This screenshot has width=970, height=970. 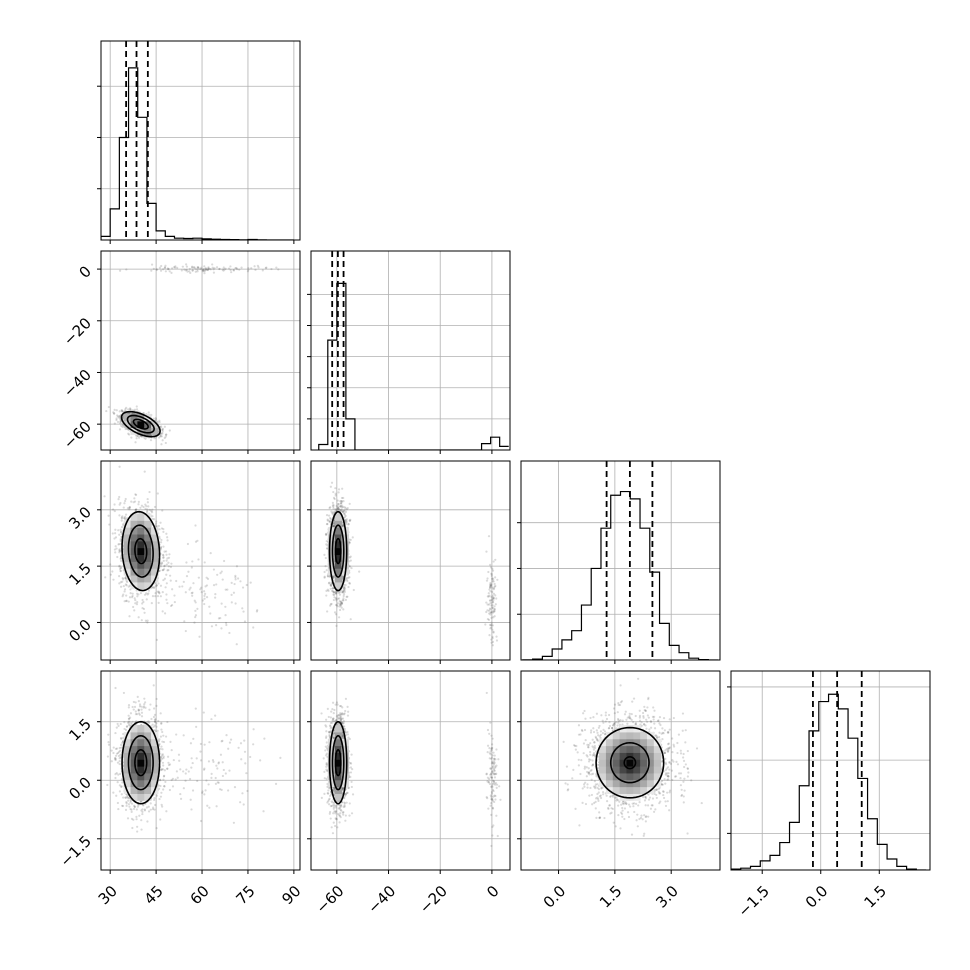 I want to click on x-tick-label: −1.5, so click(x=753, y=901).